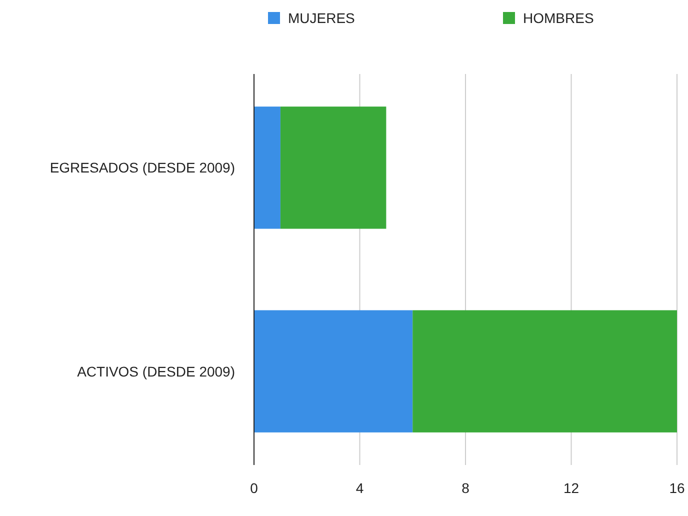 Image resolution: width=688 pixels, height=516 pixels. What do you see at coordinates (558, 18) in the screenshot?
I see `legend-label: HOMBRES` at bounding box center [558, 18].